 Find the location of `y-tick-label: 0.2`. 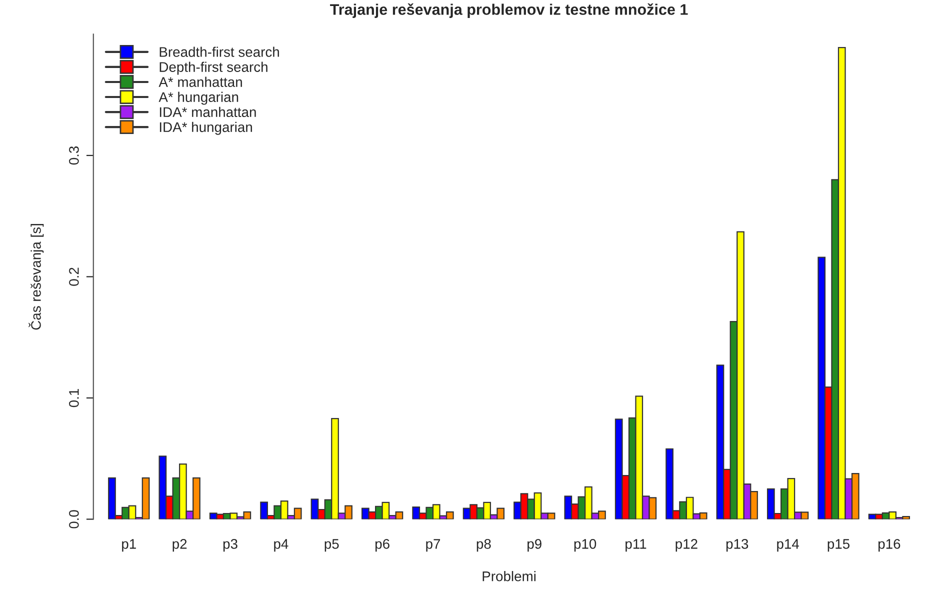

y-tick-label: 0.2 is located at coordinates (74, 277).